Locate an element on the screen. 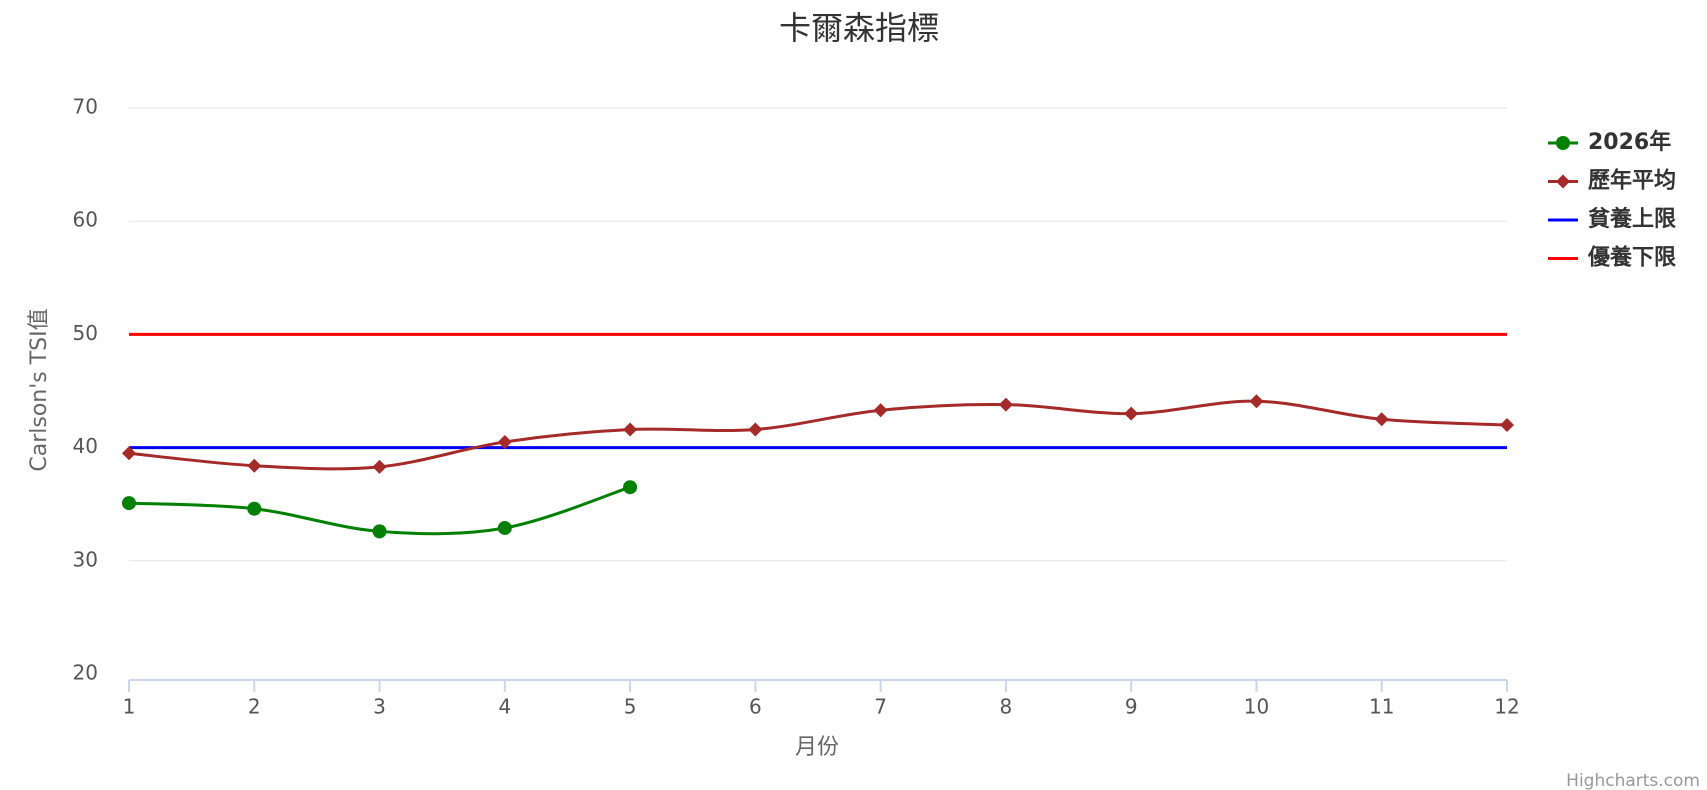 The image size is (1707, 790). x-tick-label: 11 is located at coordinates (1381, 707).